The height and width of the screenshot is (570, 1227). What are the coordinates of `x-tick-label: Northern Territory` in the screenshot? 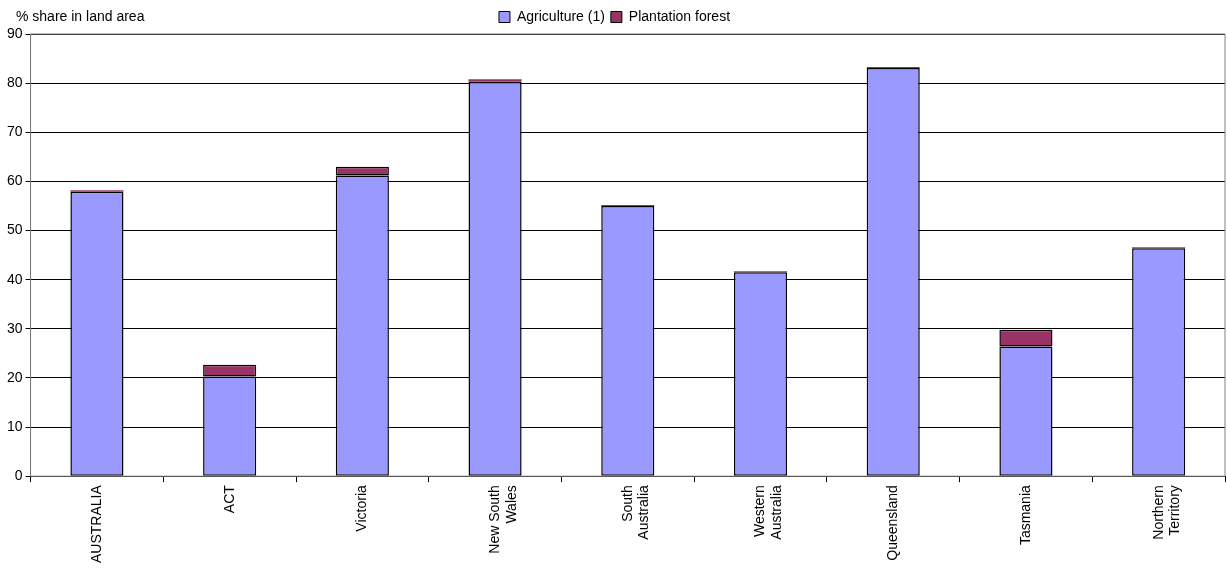 It's located at (1166, 512).